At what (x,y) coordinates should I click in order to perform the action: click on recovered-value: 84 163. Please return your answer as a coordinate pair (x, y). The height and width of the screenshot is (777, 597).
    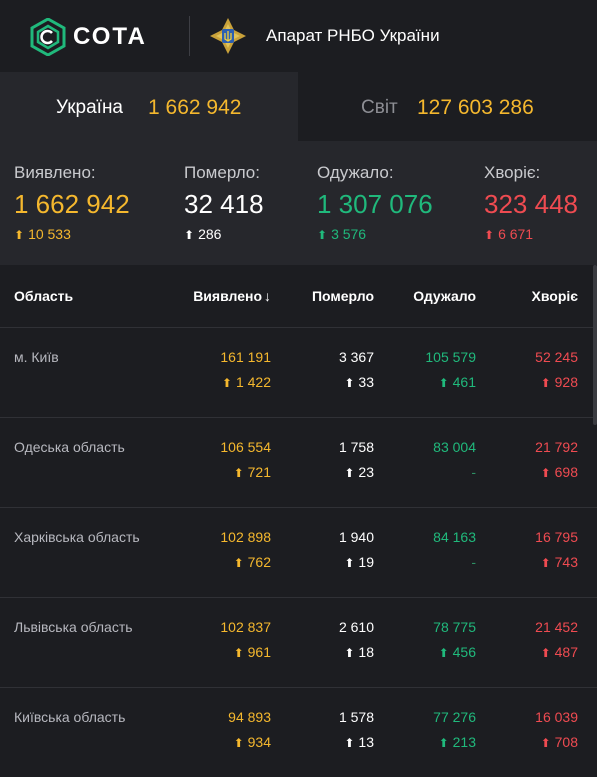
    Looking at the image, I should click on (454, 537).